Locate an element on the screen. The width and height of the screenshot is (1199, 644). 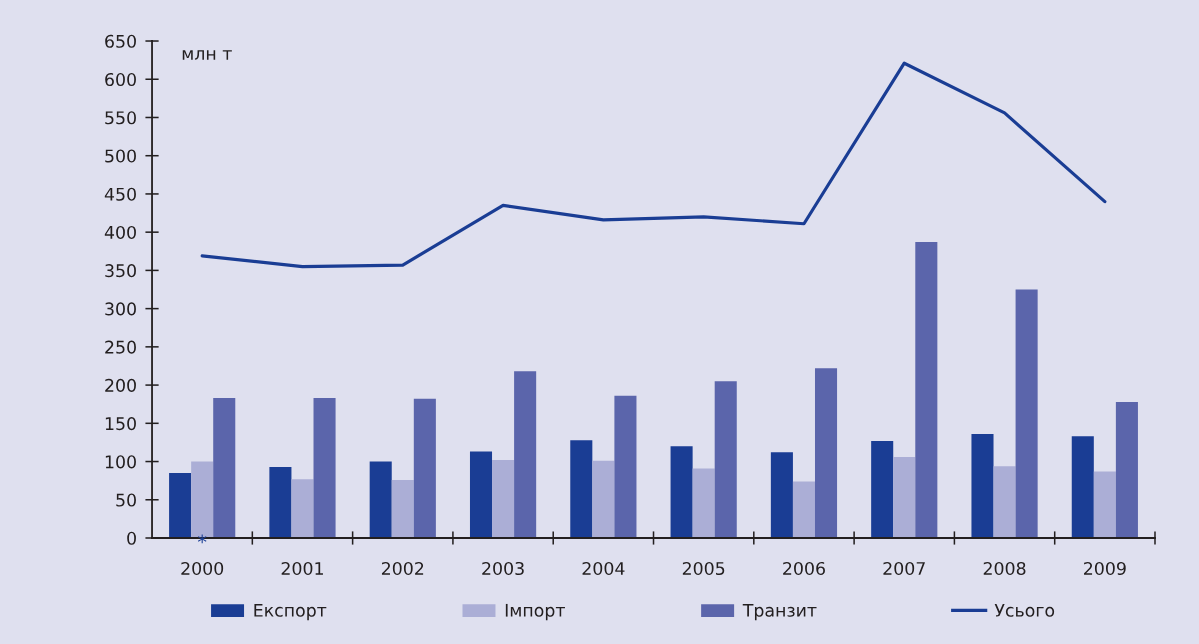
legend-label: Імпорт is located at coordinates (535, 612).